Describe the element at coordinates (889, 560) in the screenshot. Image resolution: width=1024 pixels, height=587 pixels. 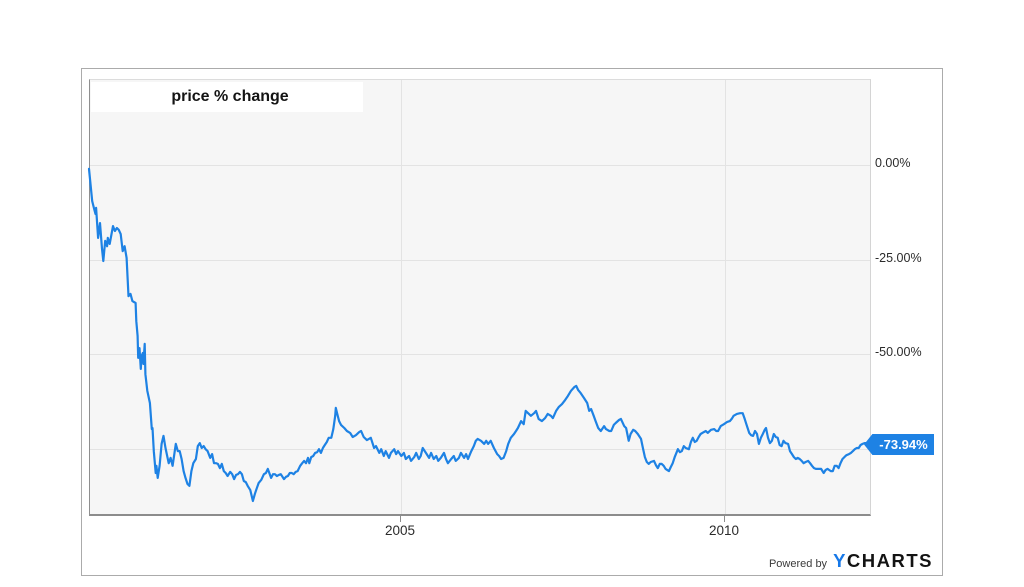
I see `ycharts-logo-charts: CHARTS` at that location.